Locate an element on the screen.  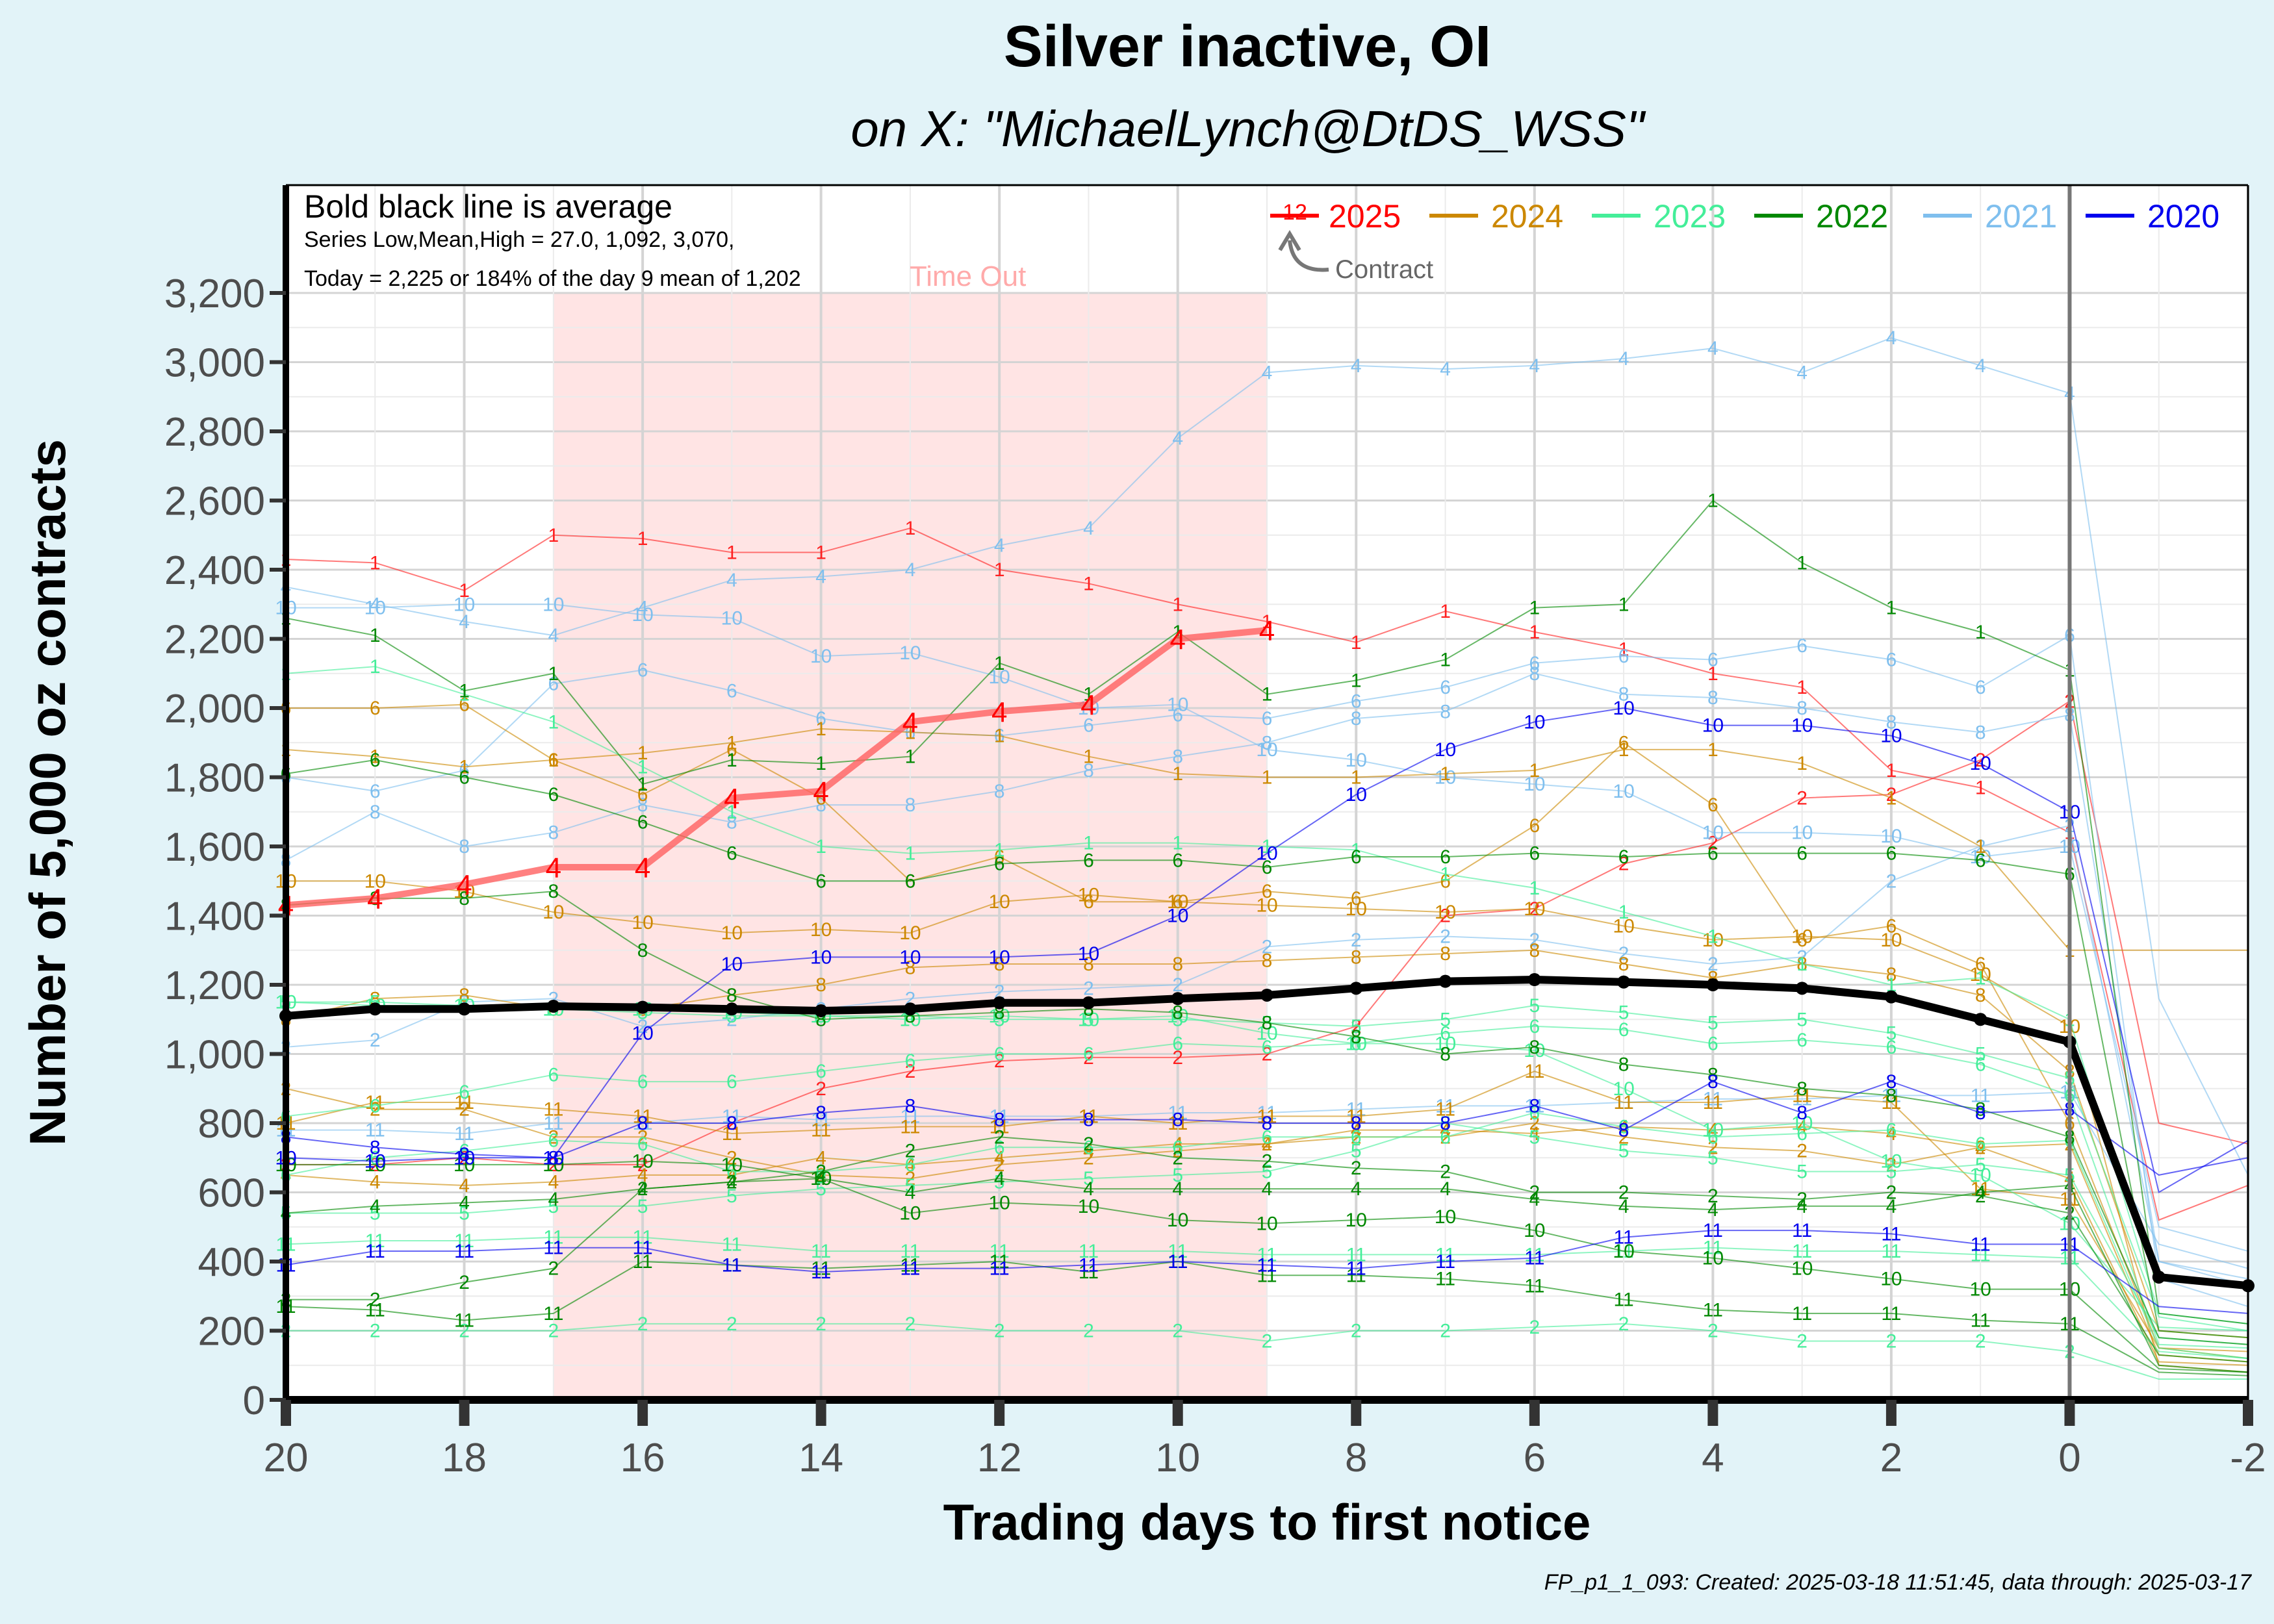
series-line is located at coordinates (1267, 1249).